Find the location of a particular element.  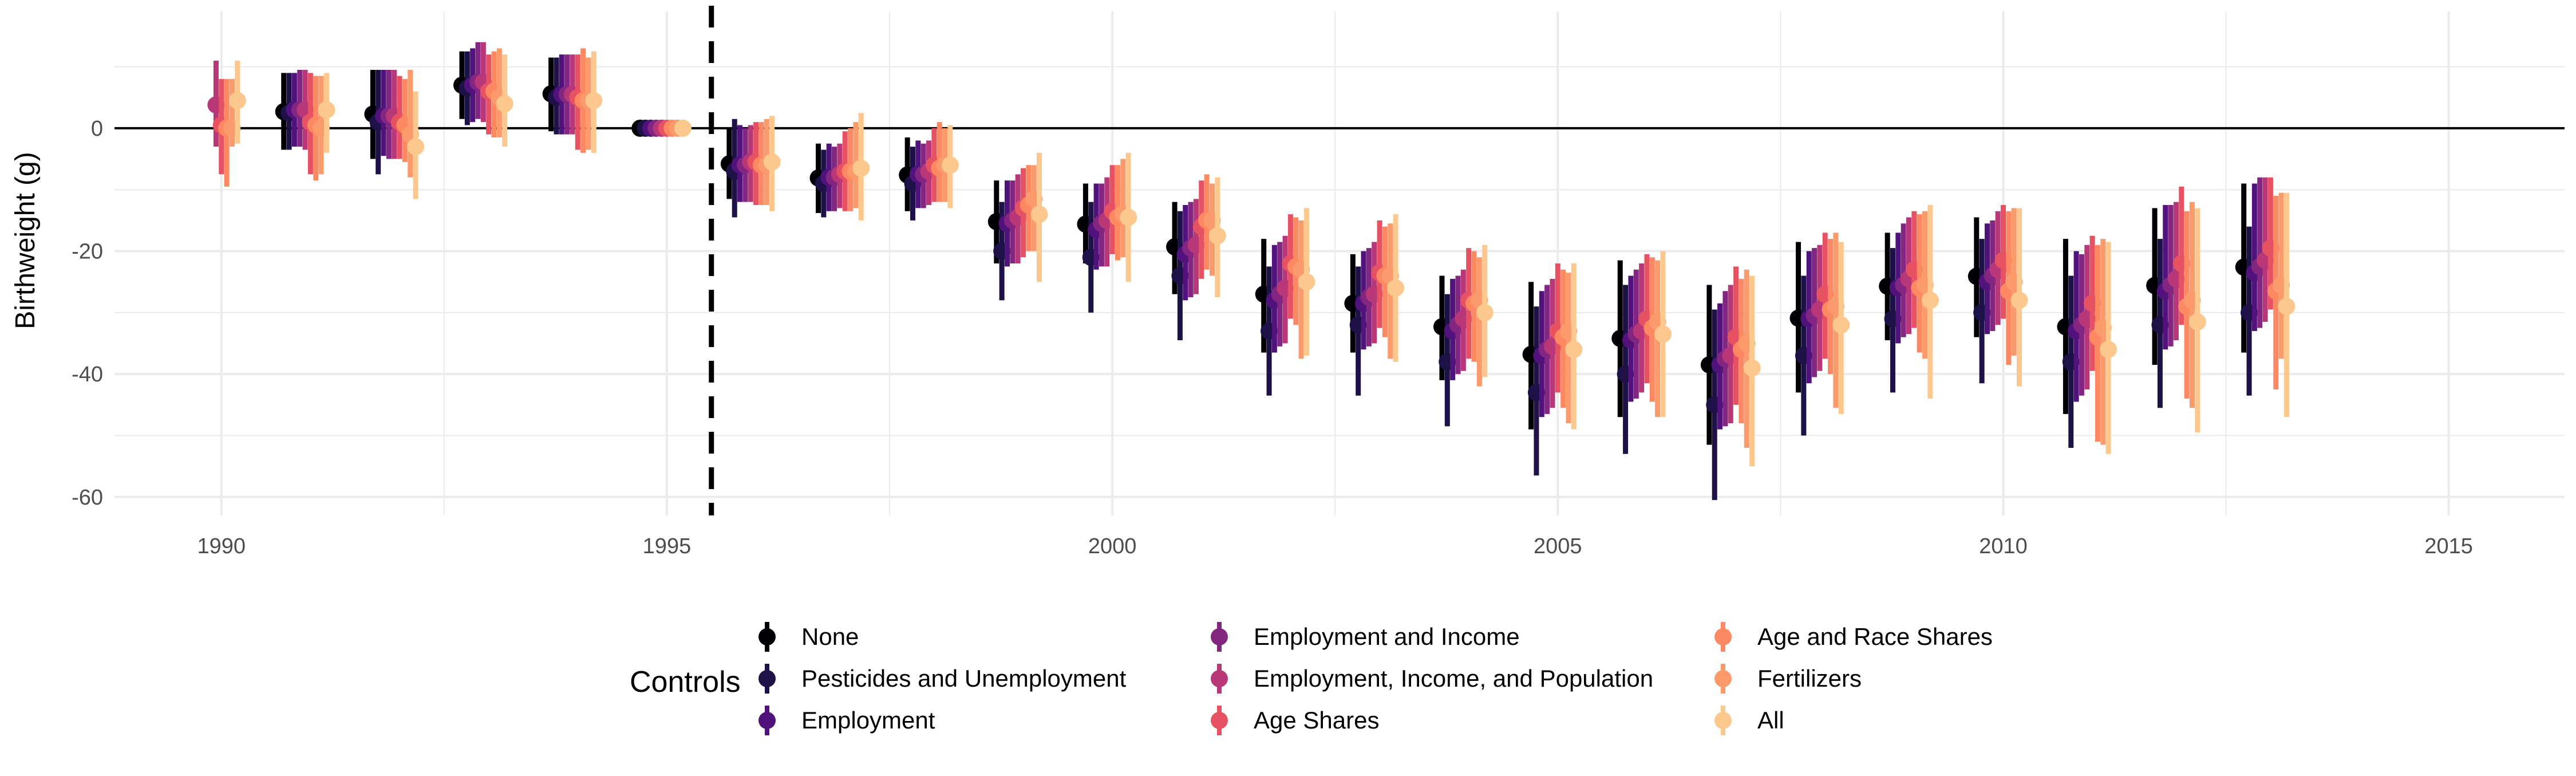

y-tick-label: 0 is located at coordinates (97, 129).